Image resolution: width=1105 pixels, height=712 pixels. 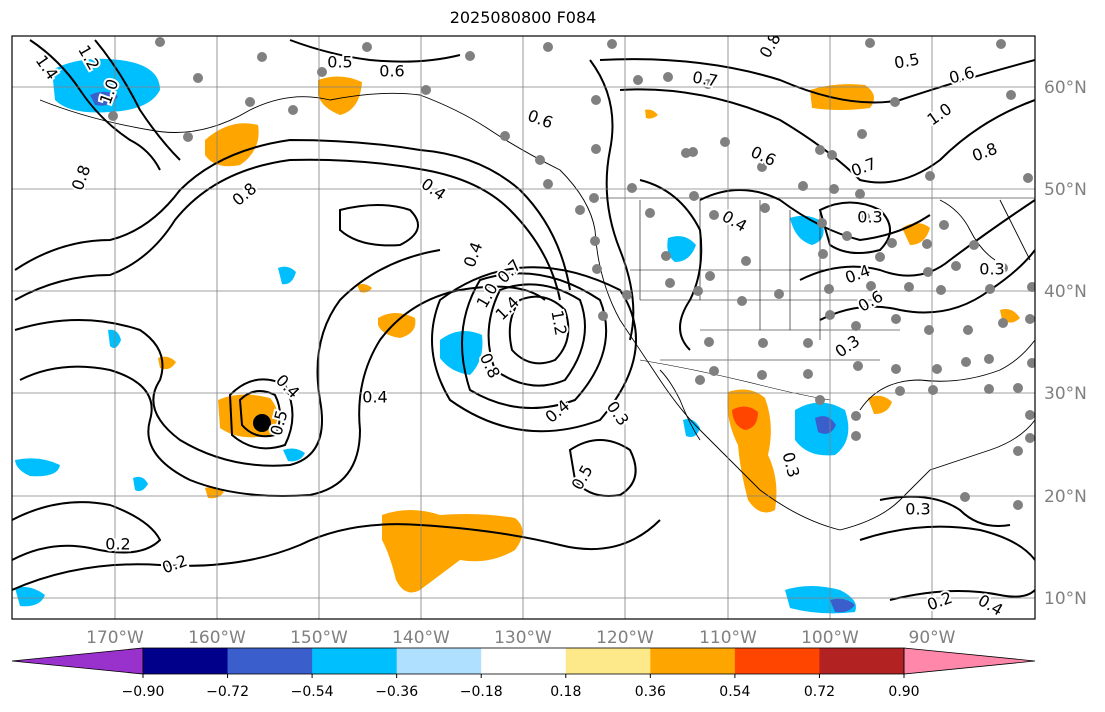 What do you see at coordinates (625, 638) in the screenshot?
I see `lon-label: 120°W` at bounding box center [625, 638].